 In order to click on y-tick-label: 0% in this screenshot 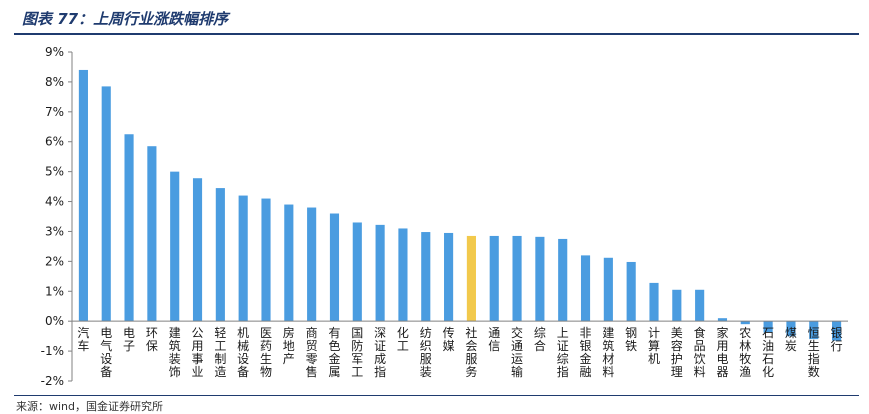, I will do `click(54, 321)`.